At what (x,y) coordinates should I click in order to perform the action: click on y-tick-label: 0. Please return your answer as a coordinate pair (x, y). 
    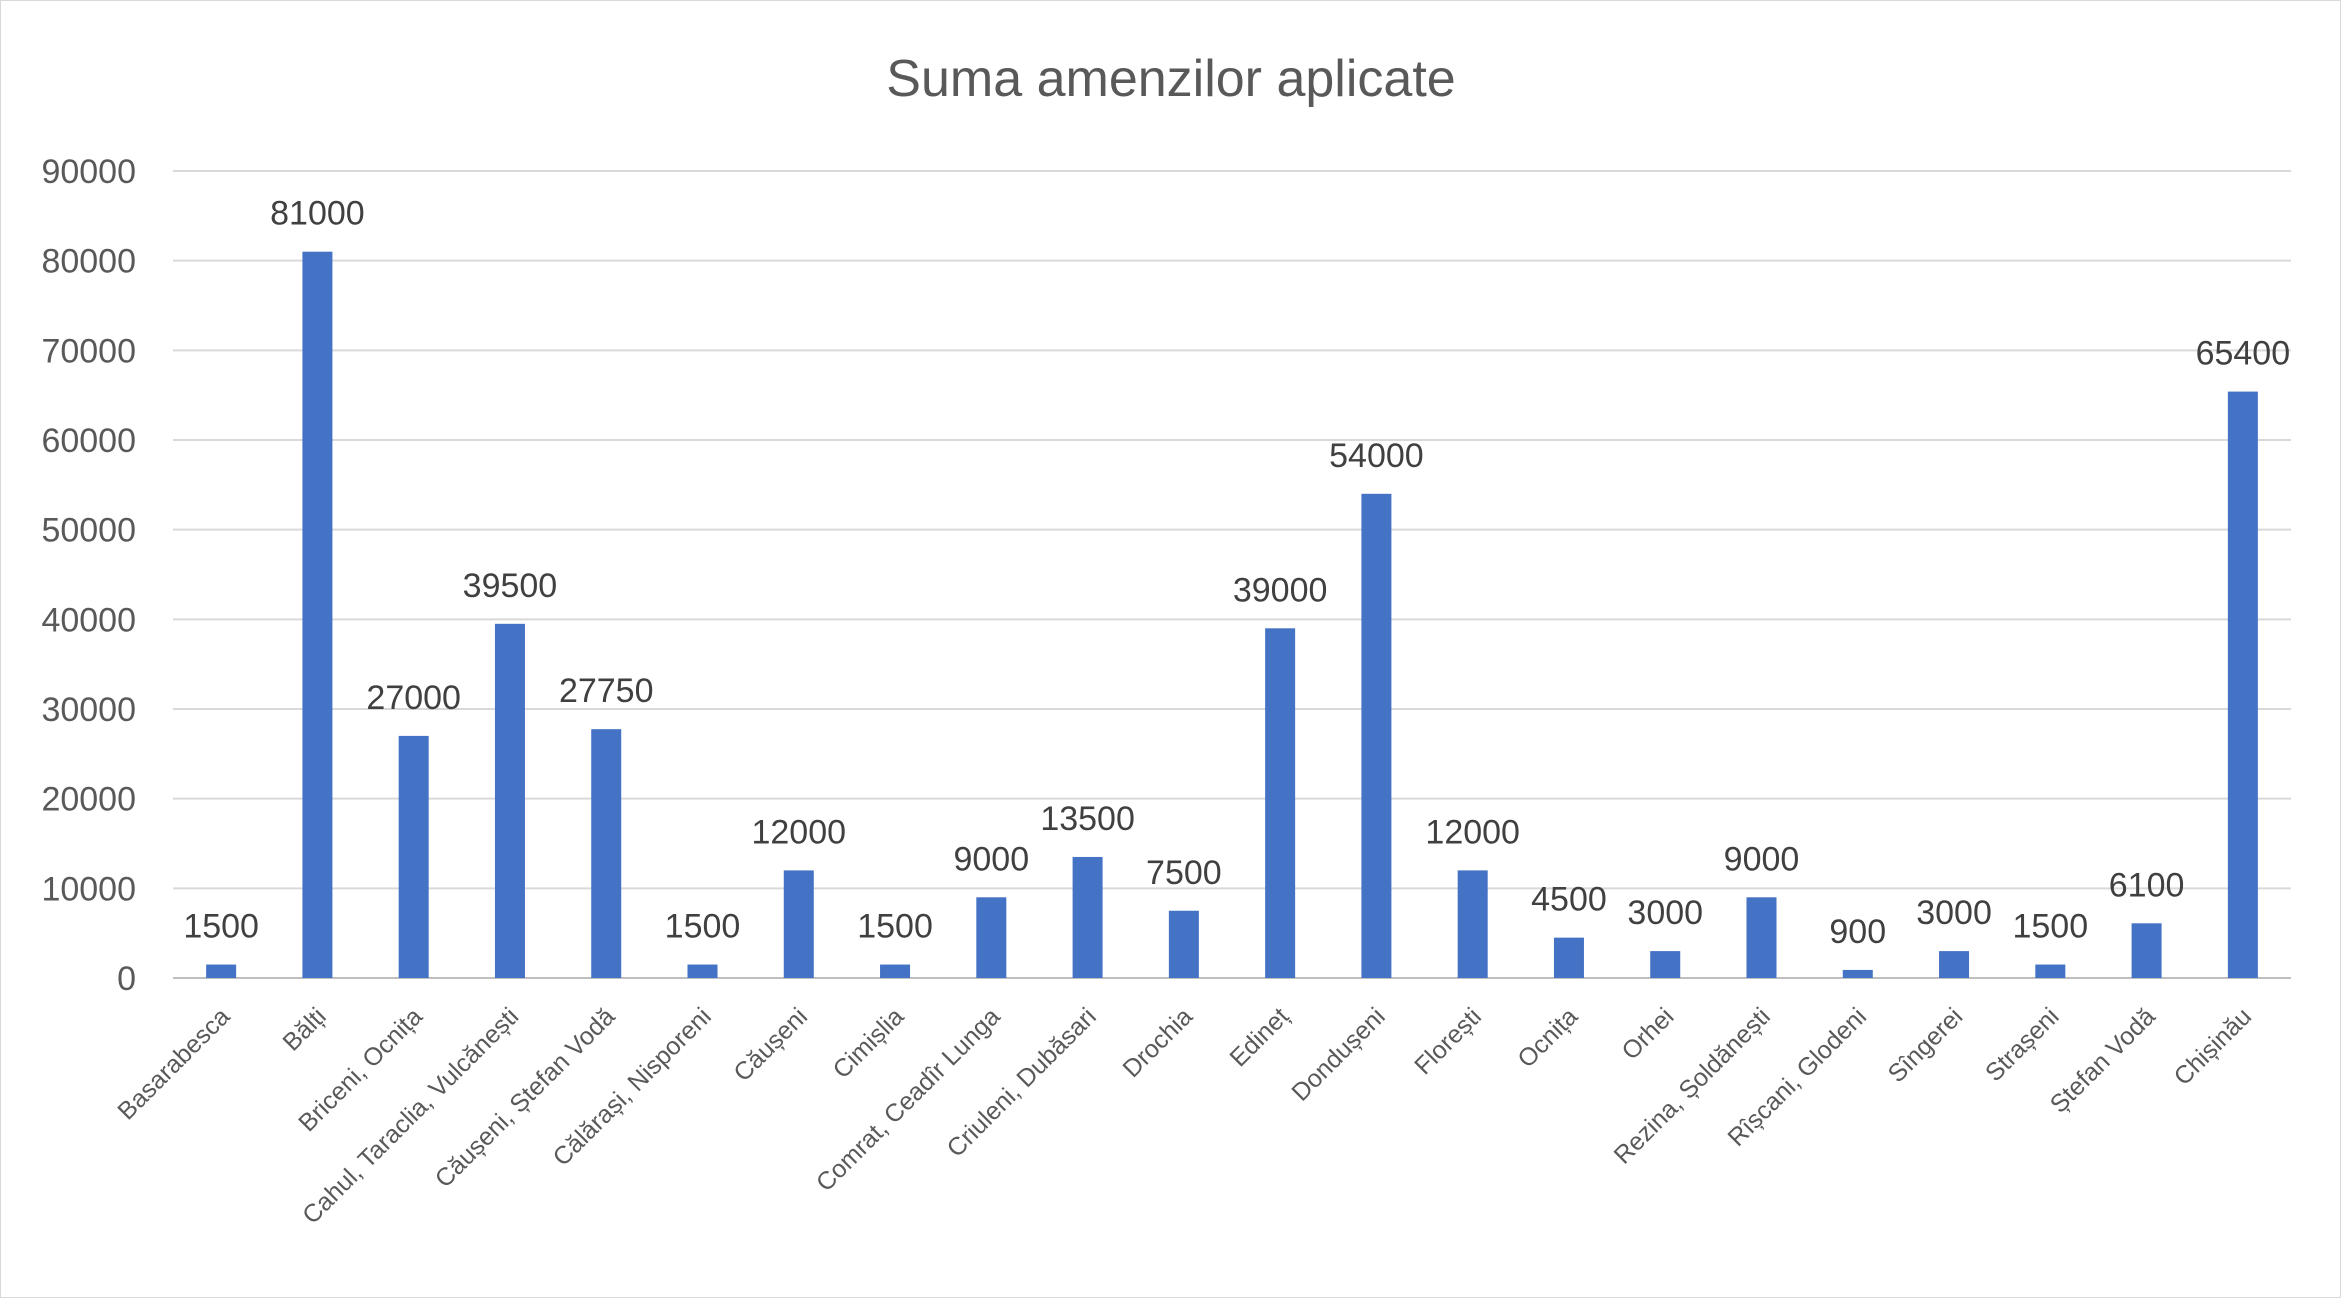
    Looking at the image, I should click on (126, 979).